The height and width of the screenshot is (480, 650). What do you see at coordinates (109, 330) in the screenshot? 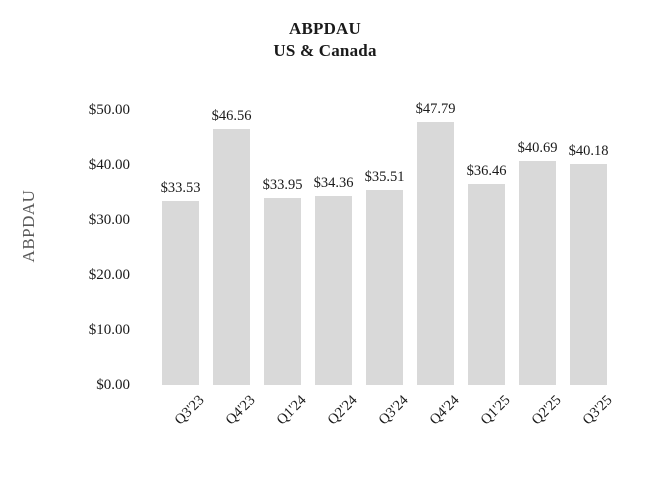
I see `y-tick-label: $10.00` at bounding box center [109, 330].